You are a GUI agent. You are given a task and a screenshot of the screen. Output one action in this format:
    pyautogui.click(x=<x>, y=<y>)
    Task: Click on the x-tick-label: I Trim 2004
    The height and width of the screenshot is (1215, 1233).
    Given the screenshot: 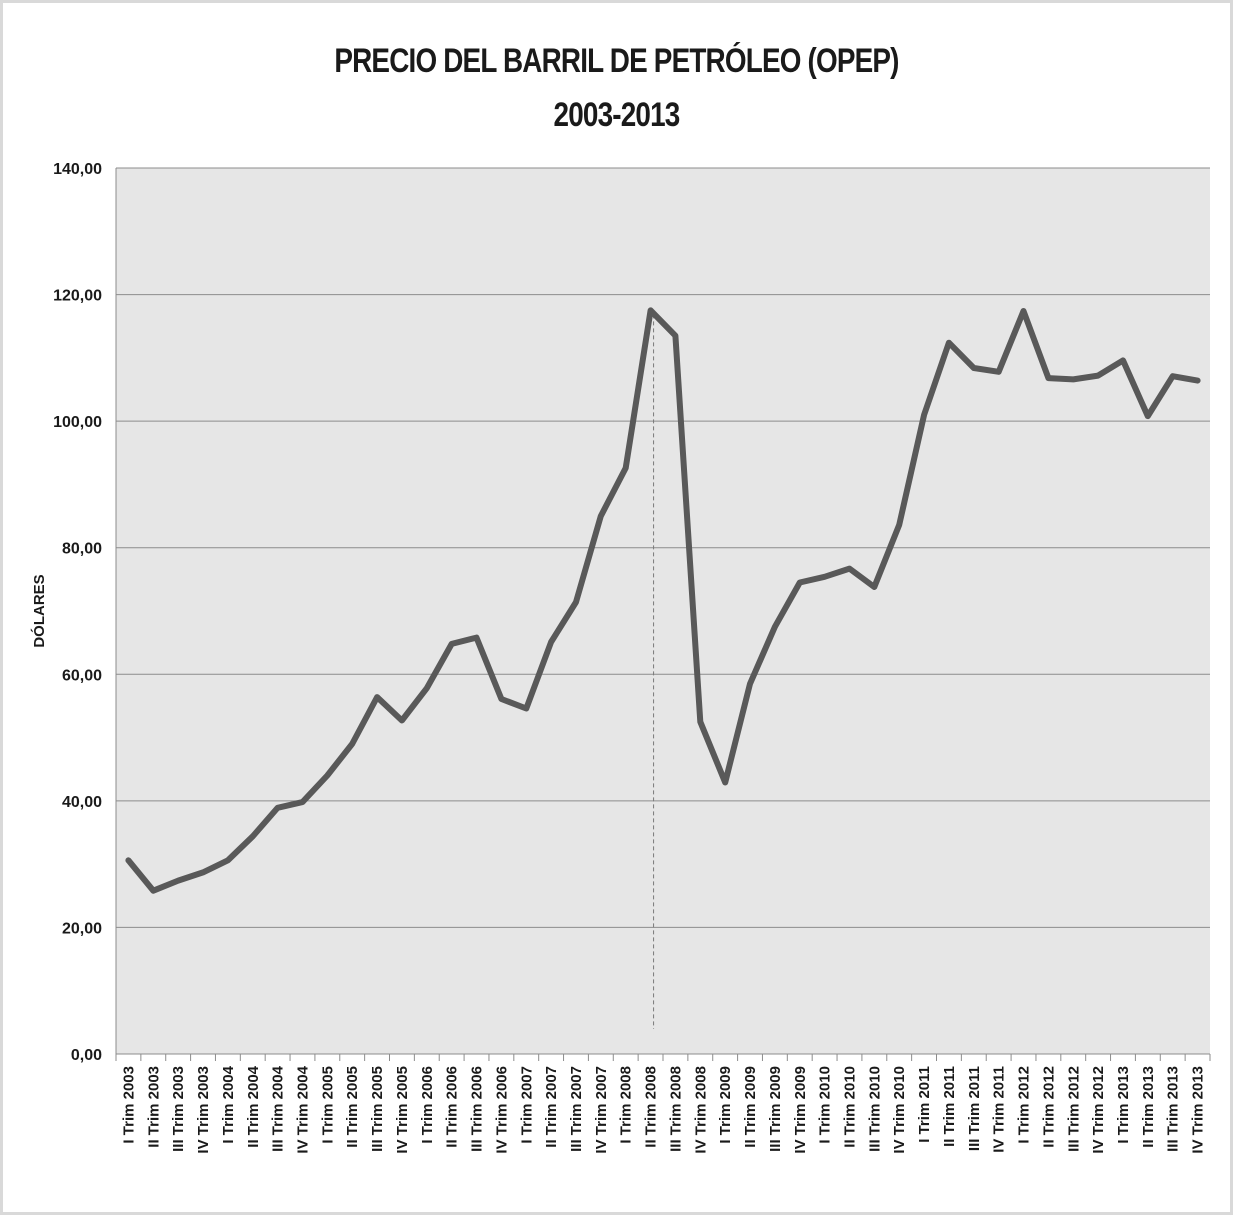 What is the action you would take?
    pyautogui.click(x=228, y=1104)
    